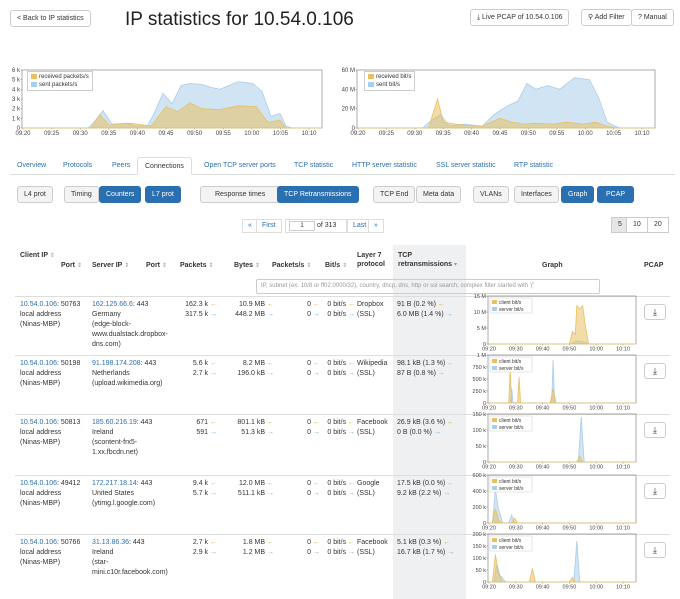  I want to click on server-ip-link: 172.217.18.14, so click(114, 483).